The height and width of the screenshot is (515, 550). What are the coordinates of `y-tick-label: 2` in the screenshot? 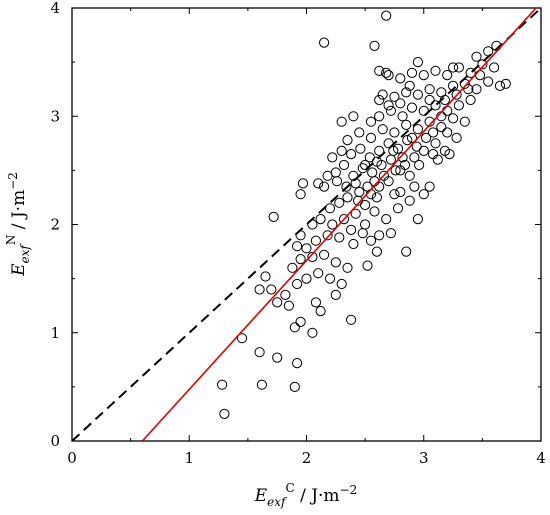 It's located at (55, 225).